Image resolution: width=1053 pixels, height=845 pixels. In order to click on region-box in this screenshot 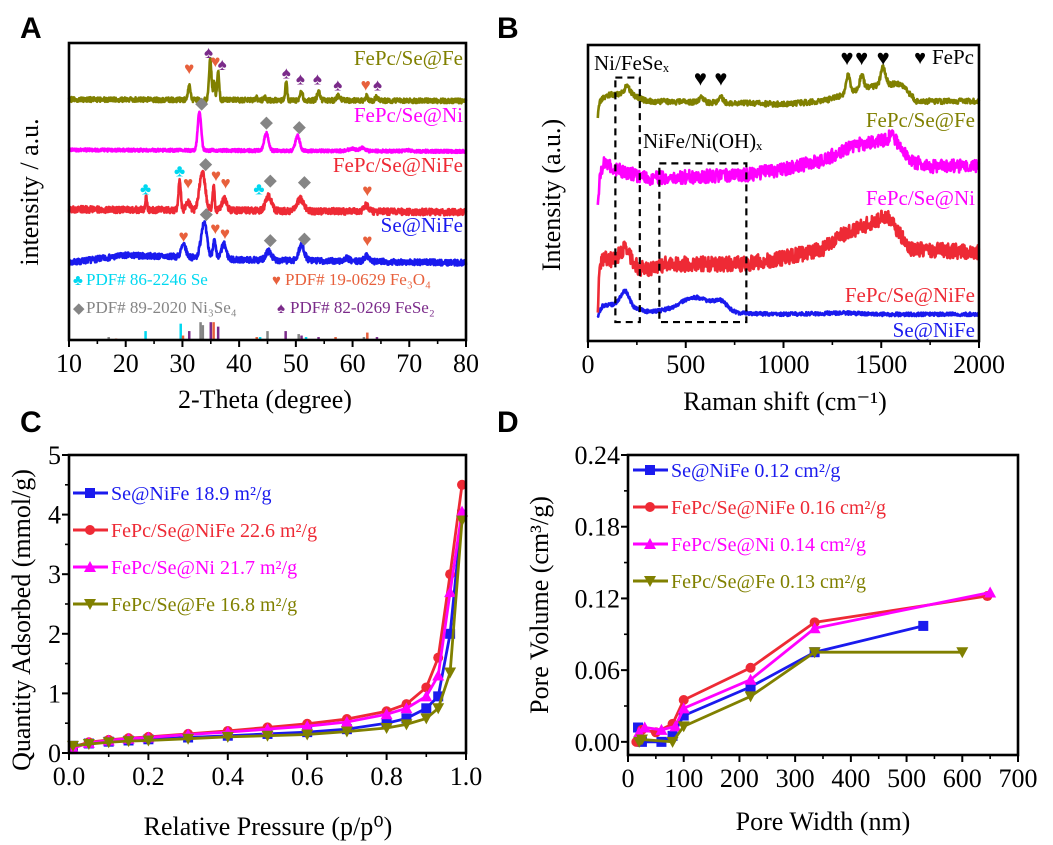, I will do `click(627, 200)`.